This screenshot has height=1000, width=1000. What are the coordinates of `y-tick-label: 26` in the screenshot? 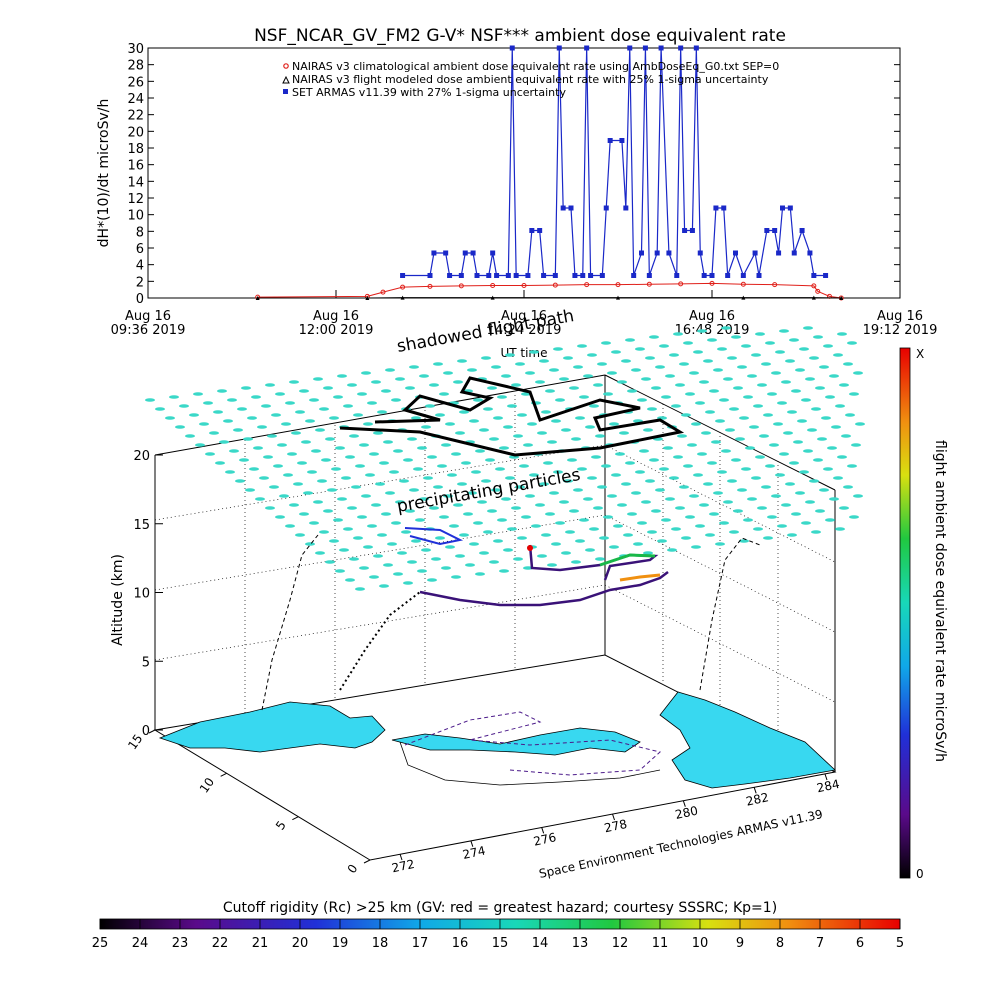 It's located at (135, 82).